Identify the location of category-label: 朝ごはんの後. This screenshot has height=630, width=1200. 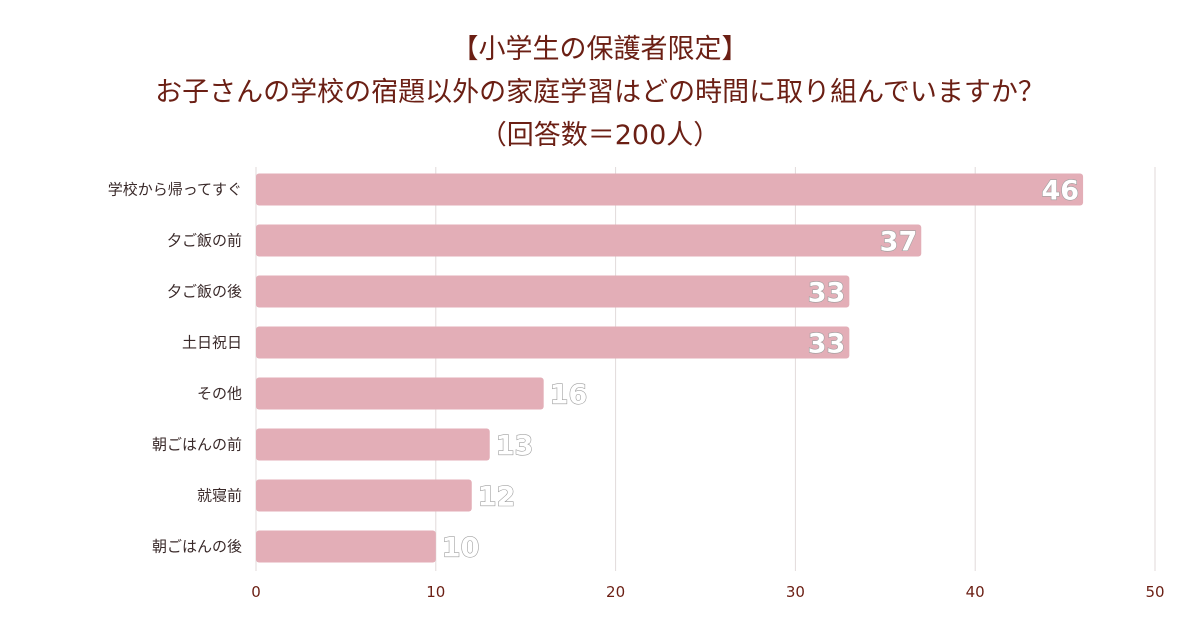
(197, 547).